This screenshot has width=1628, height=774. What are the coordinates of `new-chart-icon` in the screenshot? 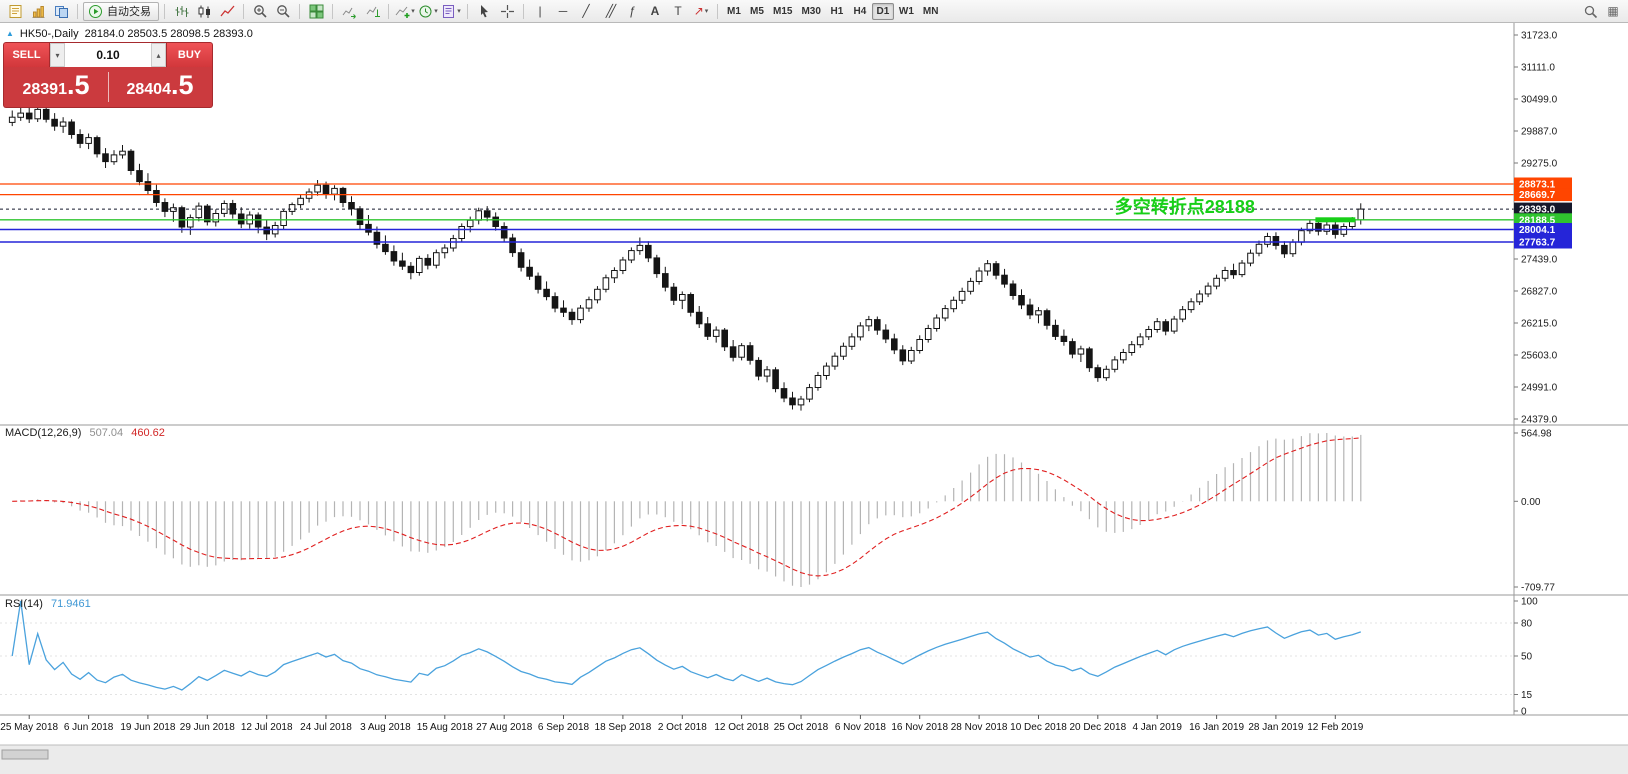 It's located at (38, 11).